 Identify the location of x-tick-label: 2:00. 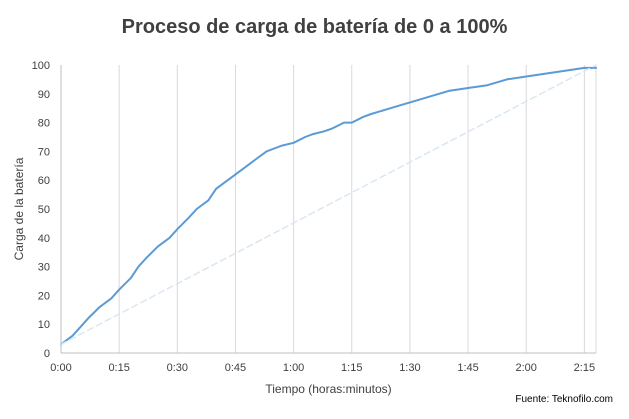
(526, 368).